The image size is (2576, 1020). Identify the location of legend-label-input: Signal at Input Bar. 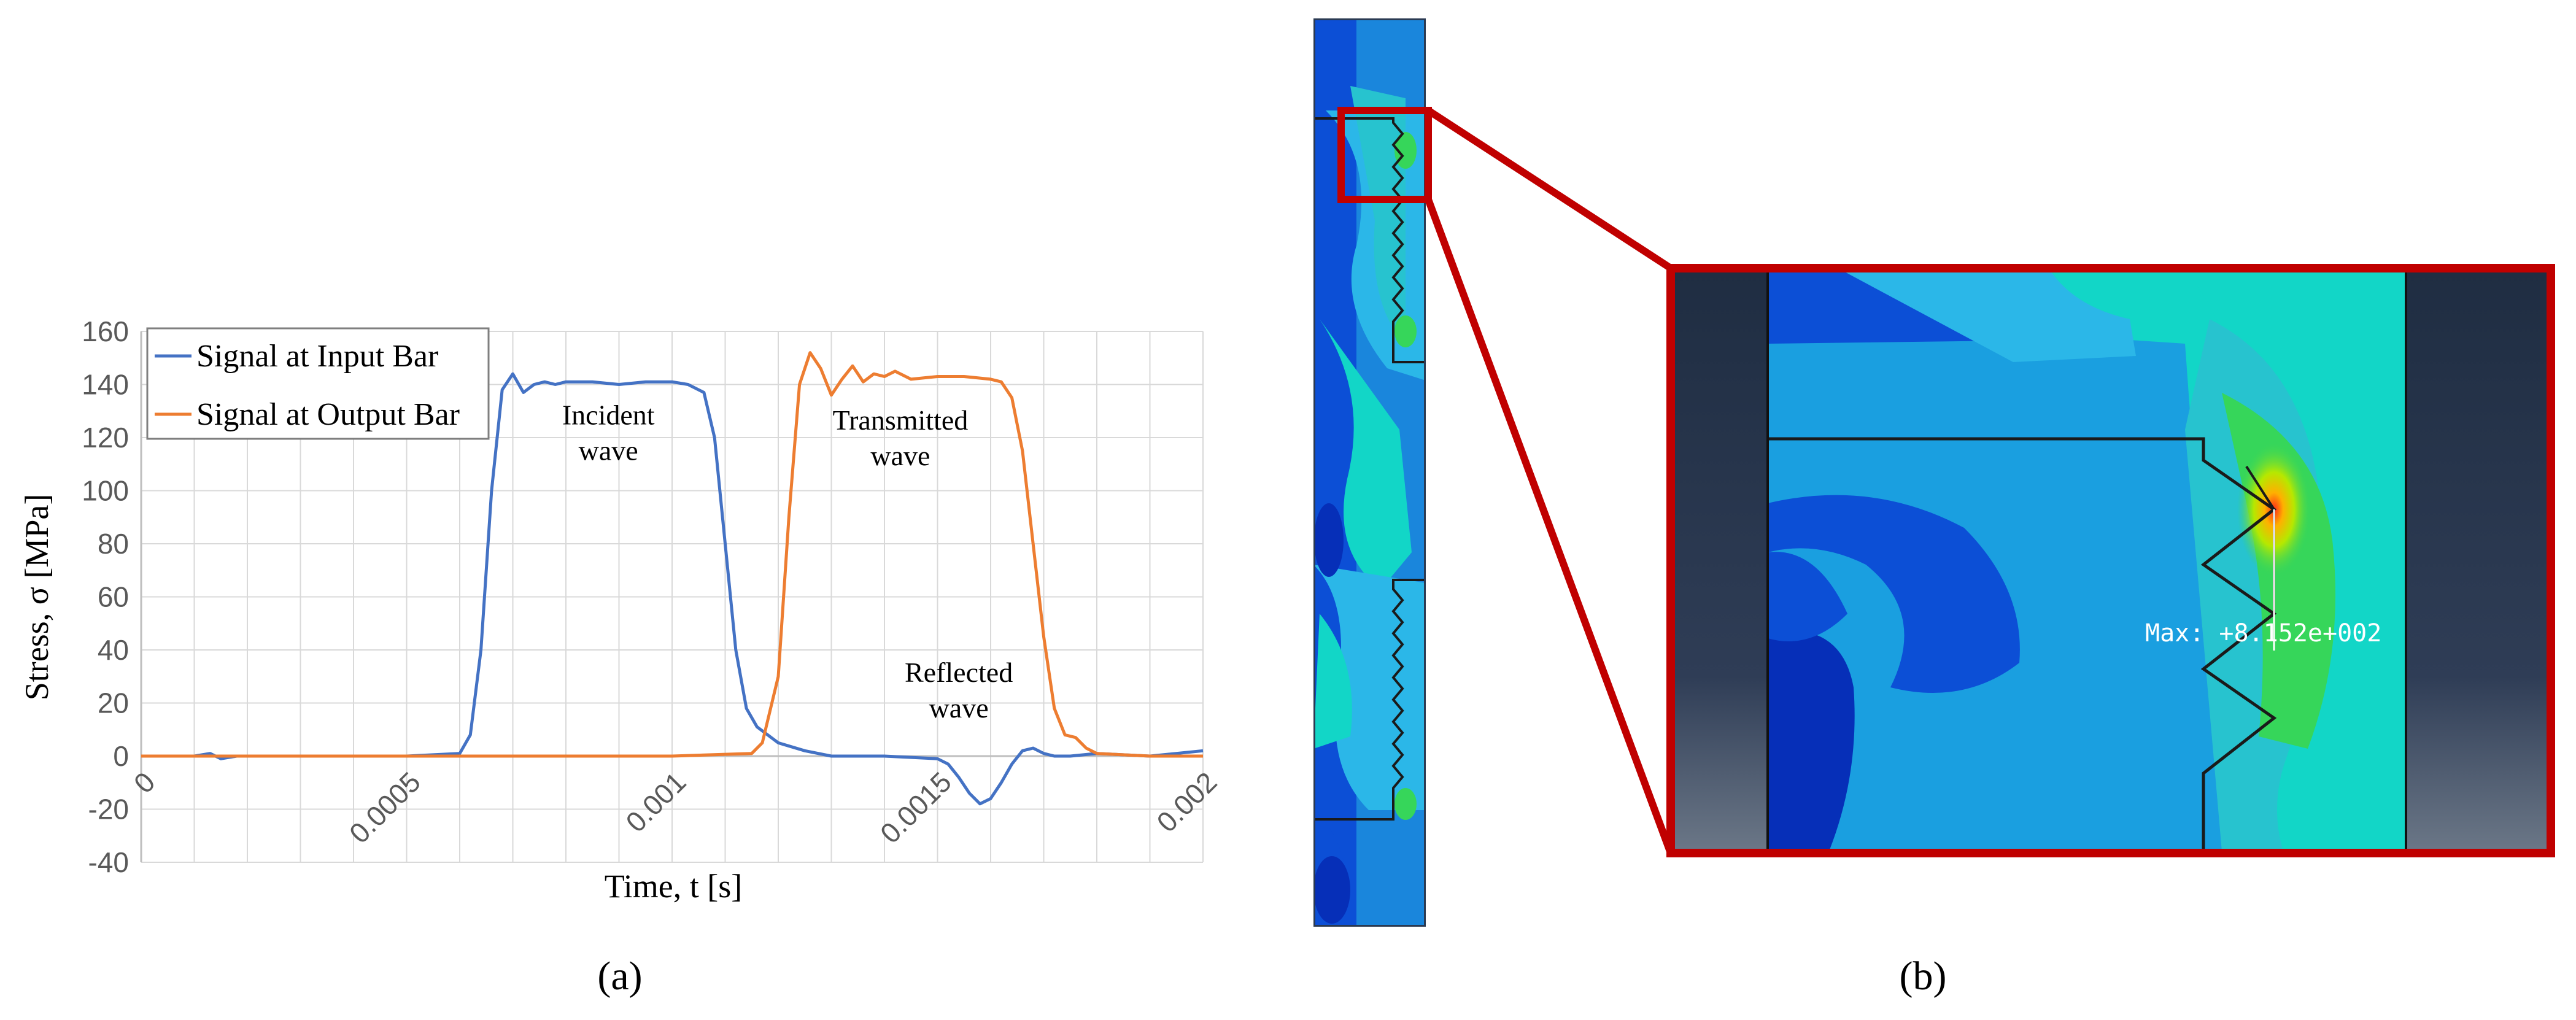
(317, 356).